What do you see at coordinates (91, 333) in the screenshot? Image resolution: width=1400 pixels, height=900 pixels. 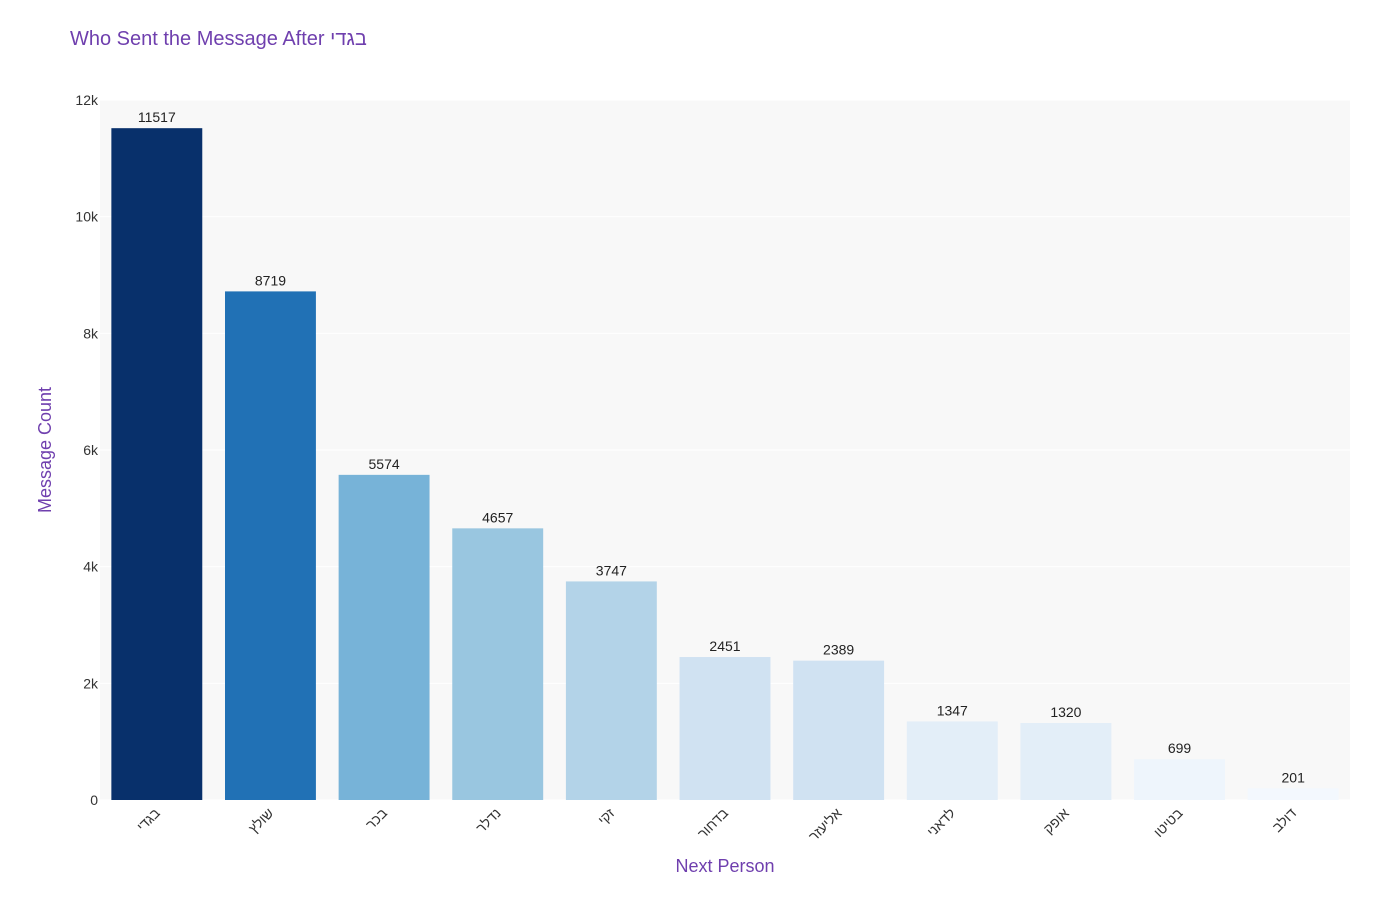 I see `y-tick-label: 8k` at bounding box center [91, 333].